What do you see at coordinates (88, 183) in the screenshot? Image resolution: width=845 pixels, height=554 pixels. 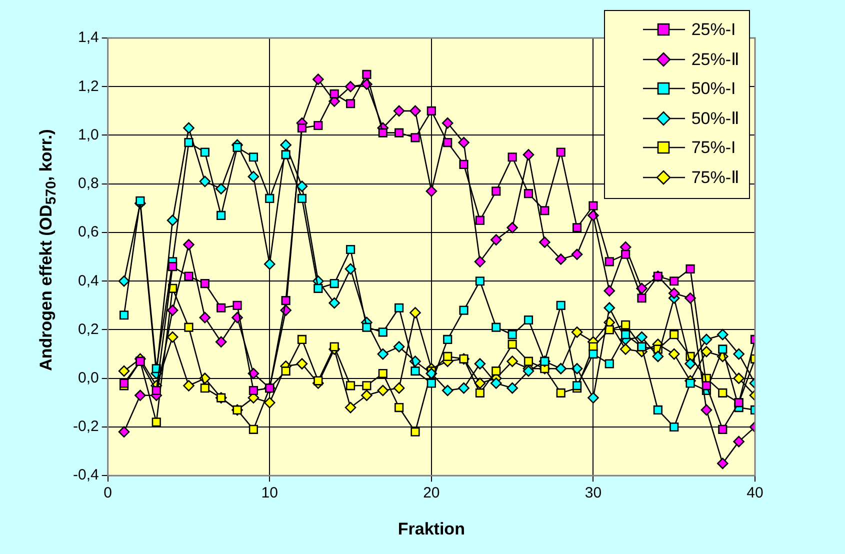 I see `y-tick-label: 0,8` at bounding box center [88, 183].